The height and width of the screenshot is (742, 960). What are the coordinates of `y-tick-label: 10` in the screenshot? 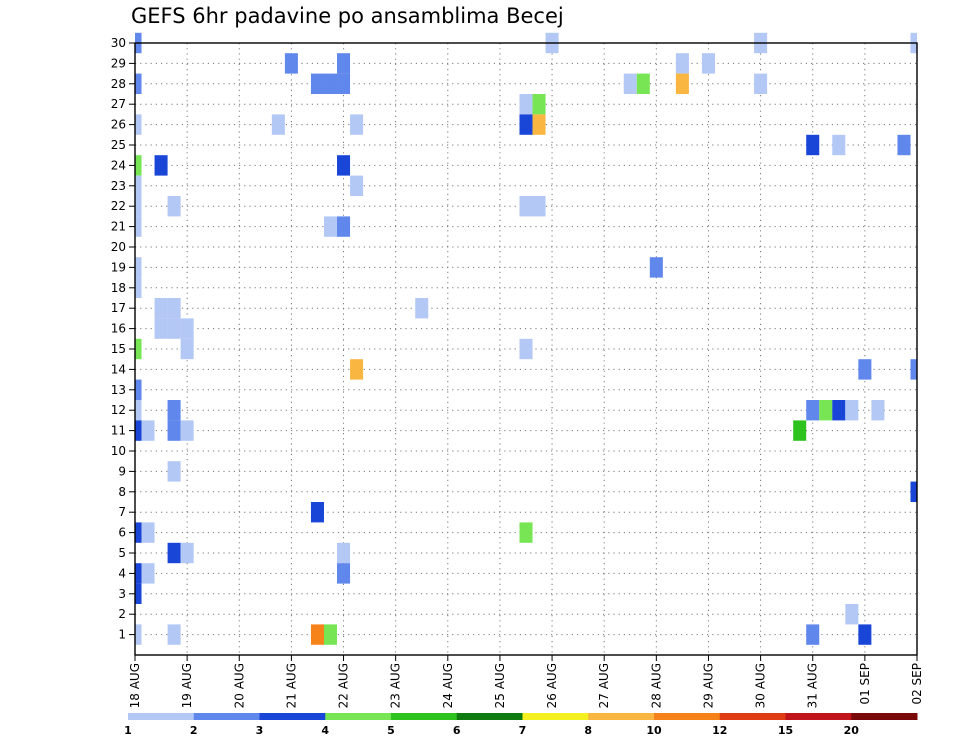 It's located at (118, 451).